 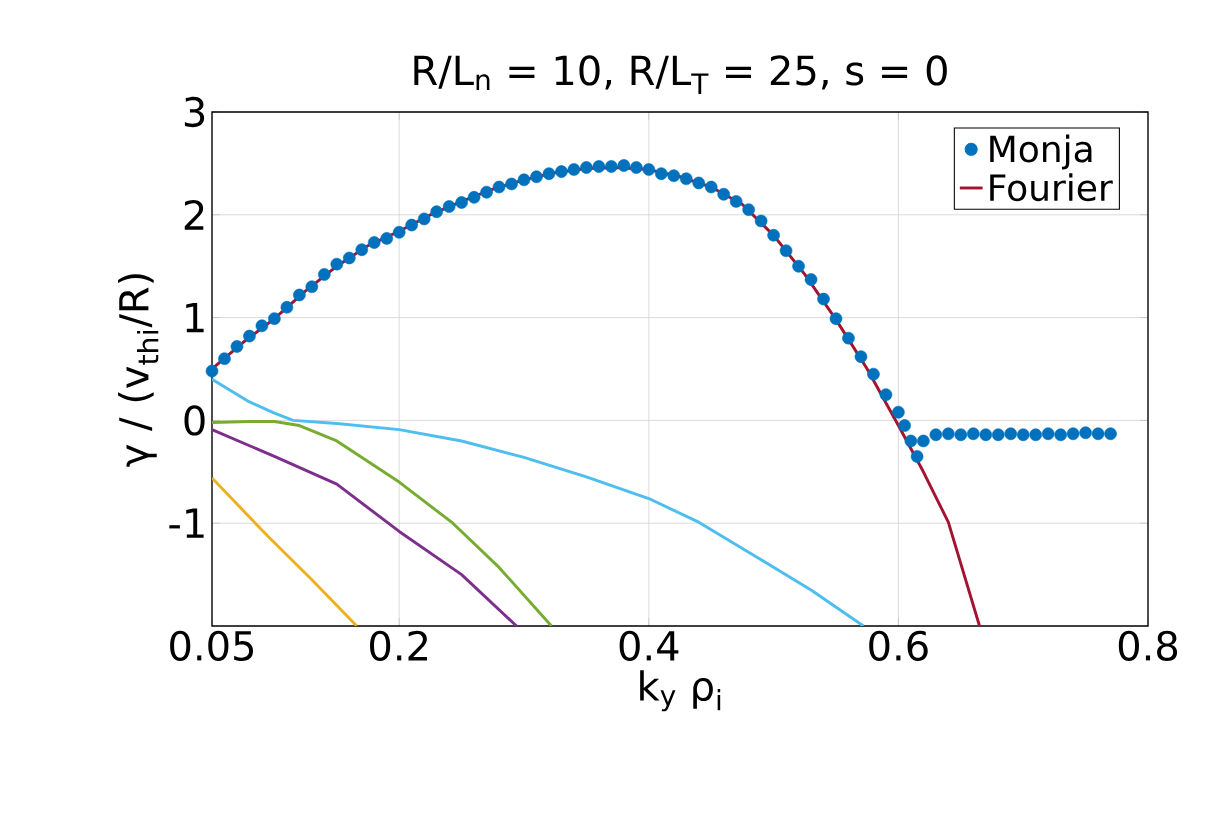 What do you see at coordinates (1051, 187) in the screenshot?
I see `legend-label: Fourier` at bounding box center [1051, 187].